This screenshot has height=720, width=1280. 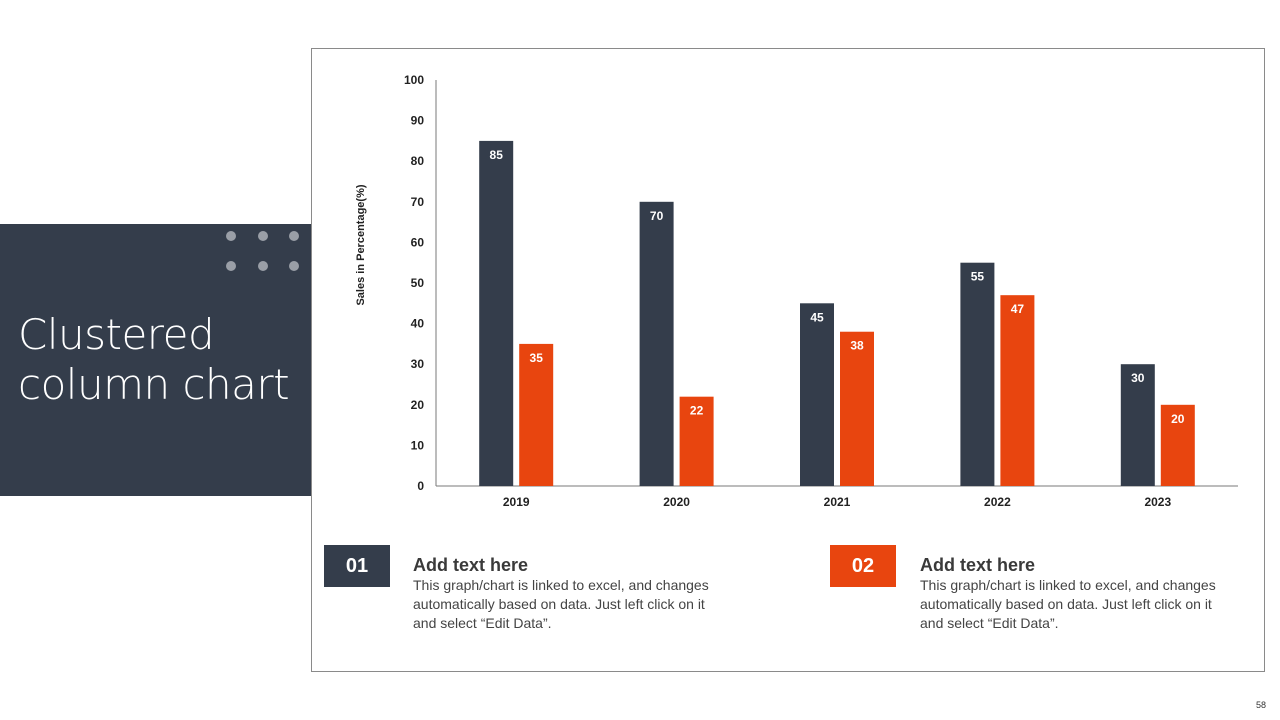 I want to click on bar-data-label: 47, so click(x=1018, y=309).